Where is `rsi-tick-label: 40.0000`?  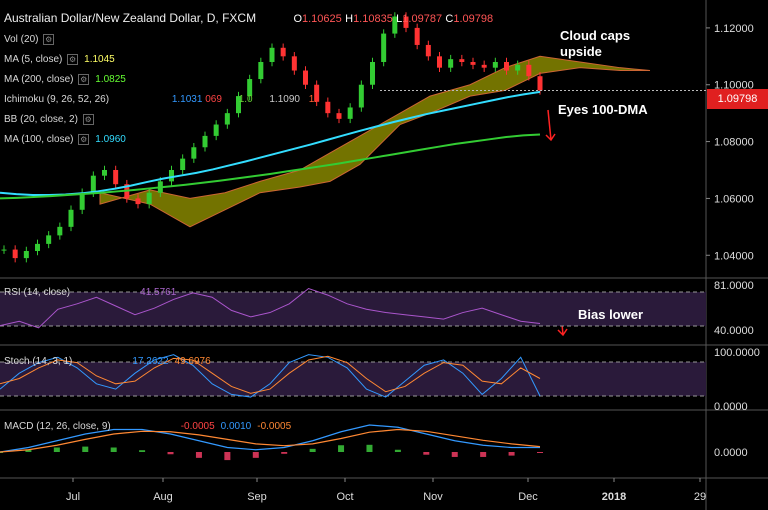
rsi-tick-label: 40.0000 is located at coordinates (734, 331).